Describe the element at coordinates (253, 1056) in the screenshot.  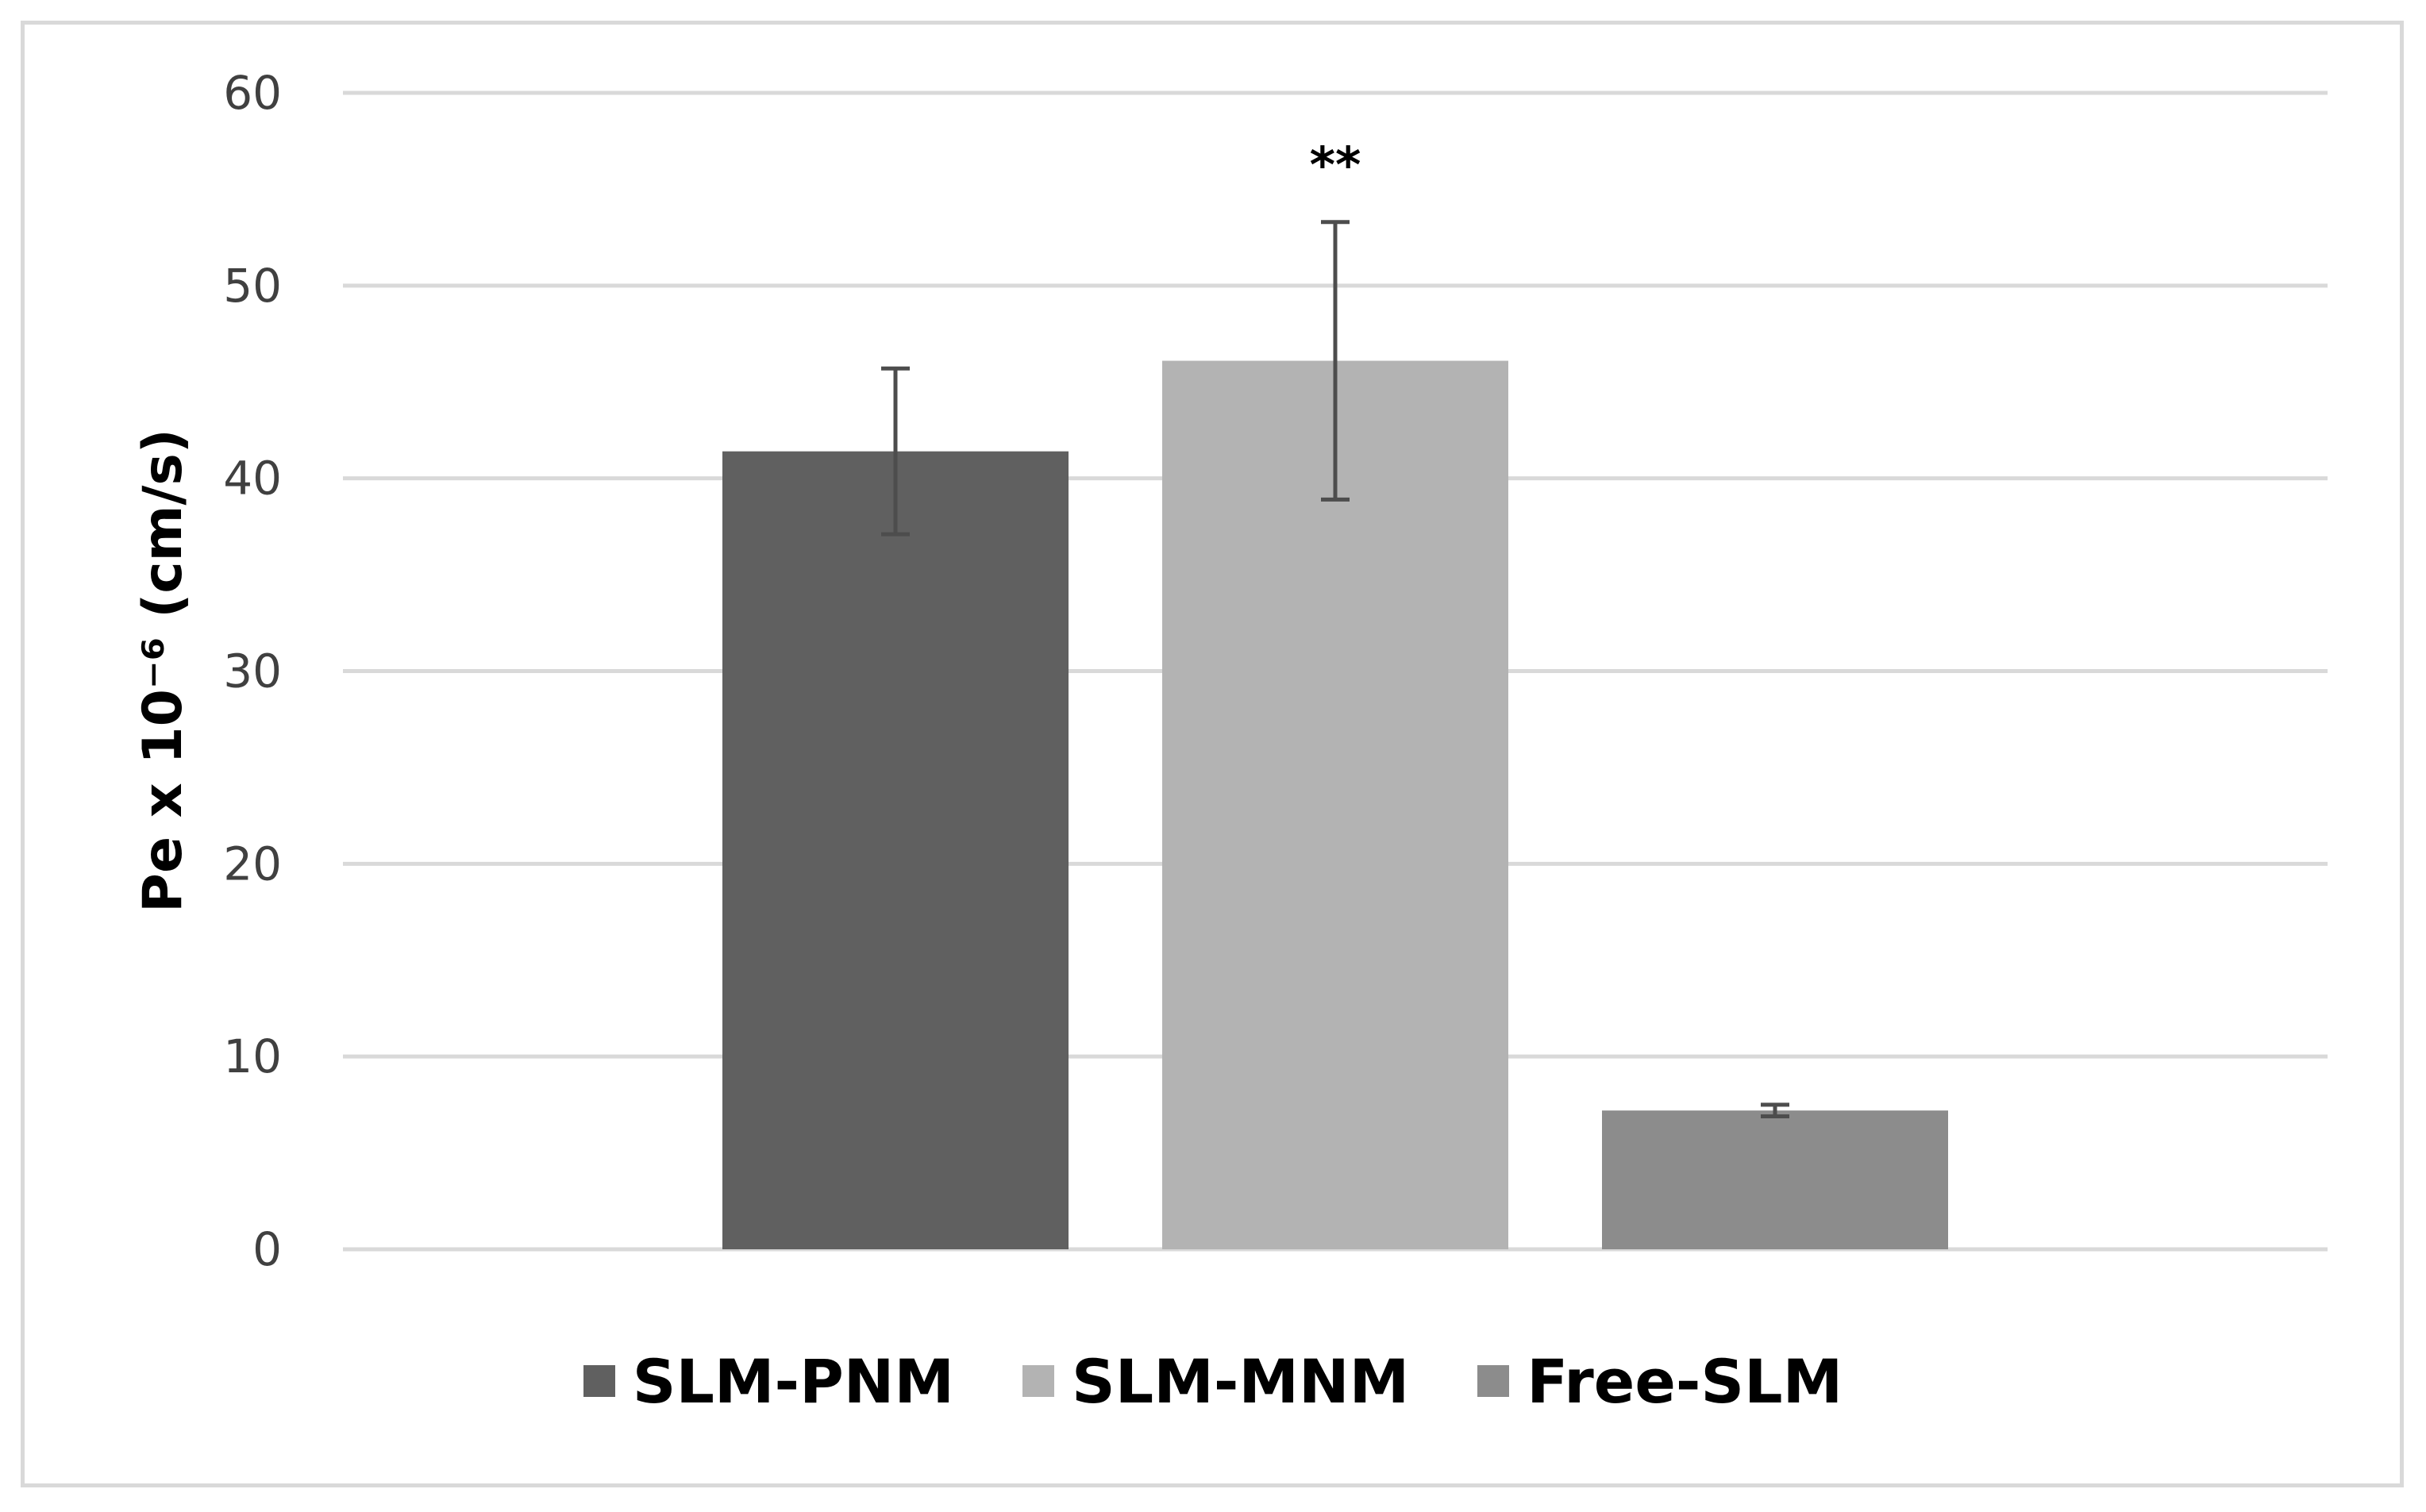
I see `y-tick-label: 10` at that location.